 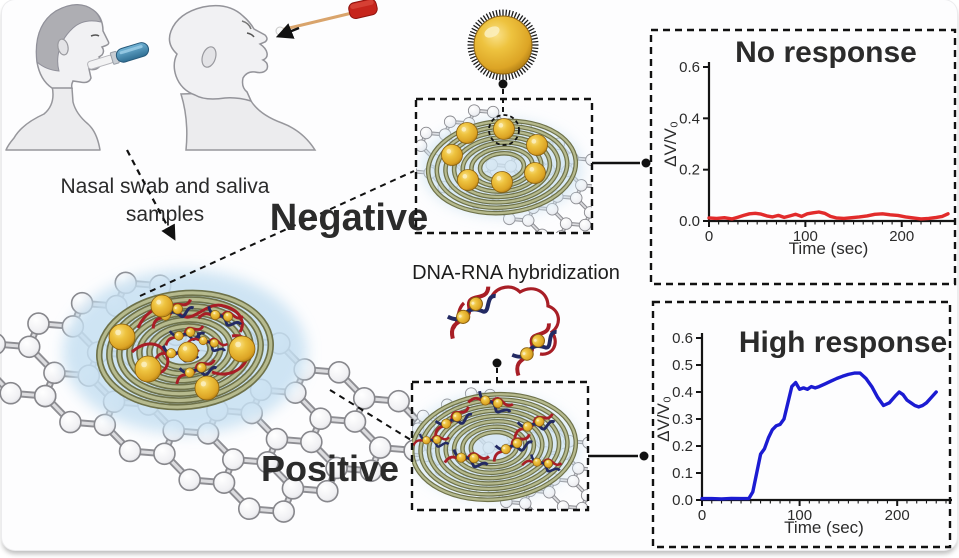 I want to click on sensor-negative-content, so click(x=504, y=167).